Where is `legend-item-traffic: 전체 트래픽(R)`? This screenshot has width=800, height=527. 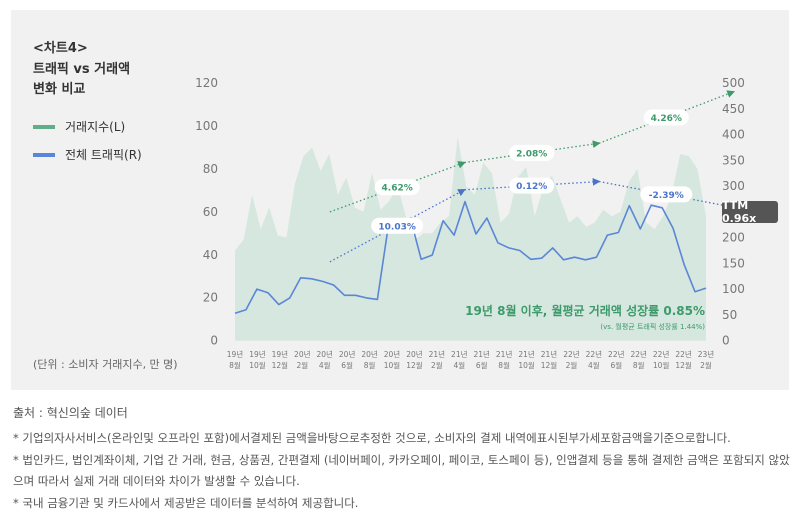
legend-item-traffic: 전체 트래픽(R) is located at coordinates (87, 154).